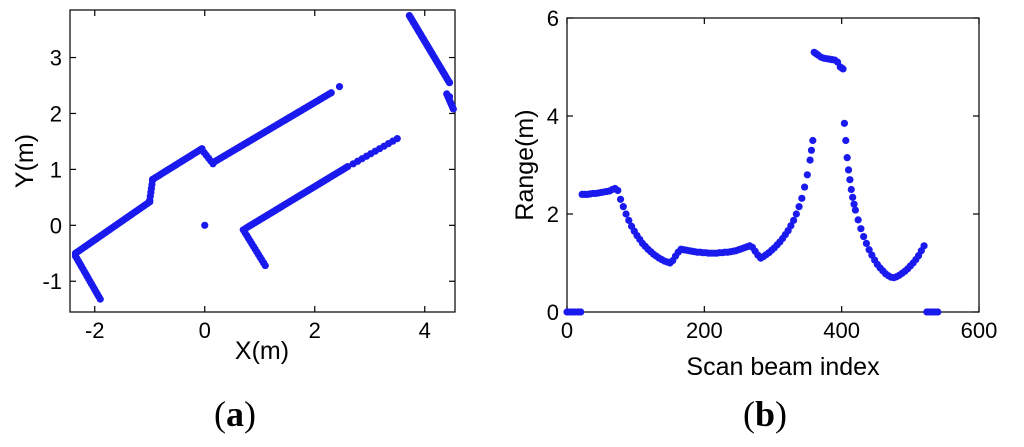 The width and height of the screenshot is (1024, 447). Describe the element at coordinates (553, 116) in the screenshot. I see `panel-b-y-tick-label: 4` at that location.